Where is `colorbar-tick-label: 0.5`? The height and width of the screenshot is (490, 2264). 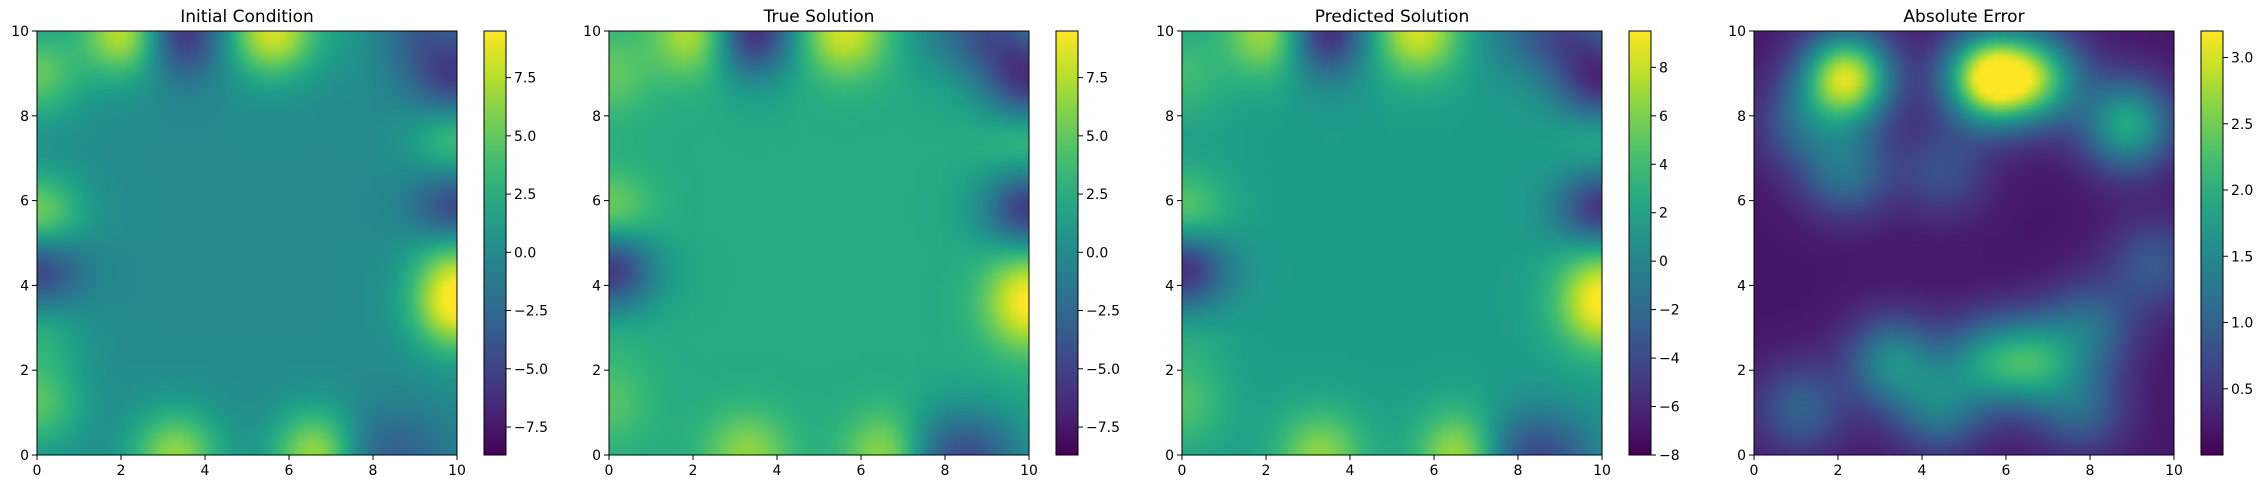
colorbar-tick-label: 0.5 is located at coordinates (2242, 390).